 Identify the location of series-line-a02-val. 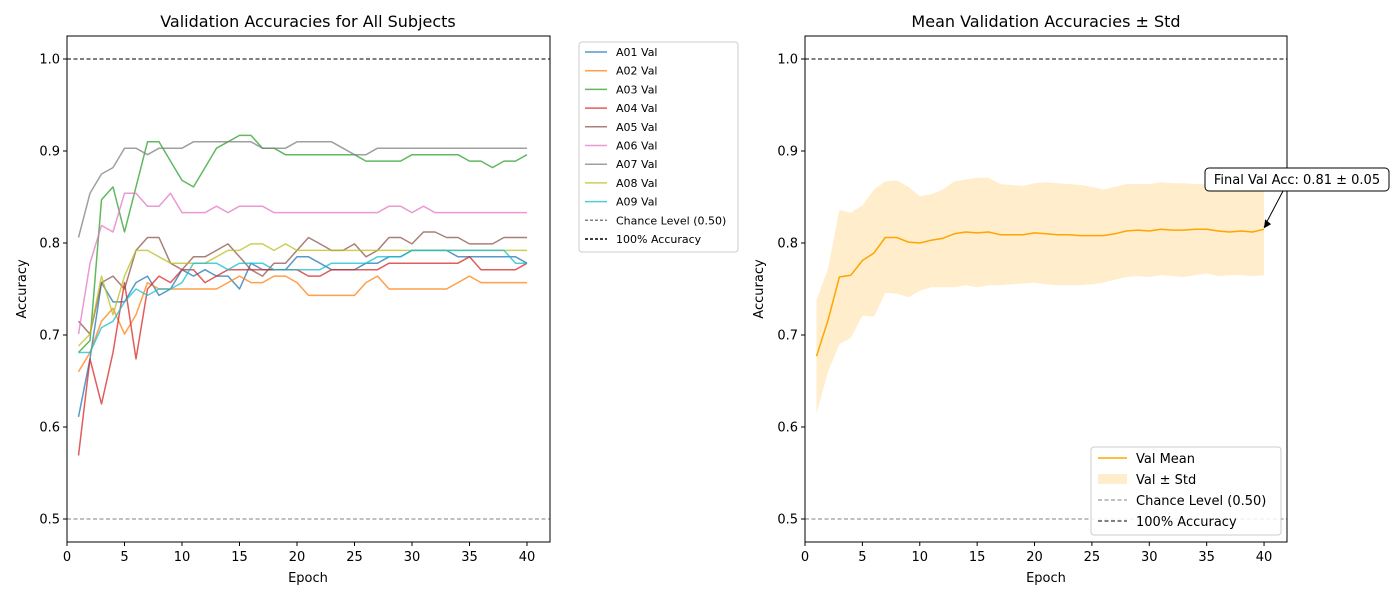
(302, 324).